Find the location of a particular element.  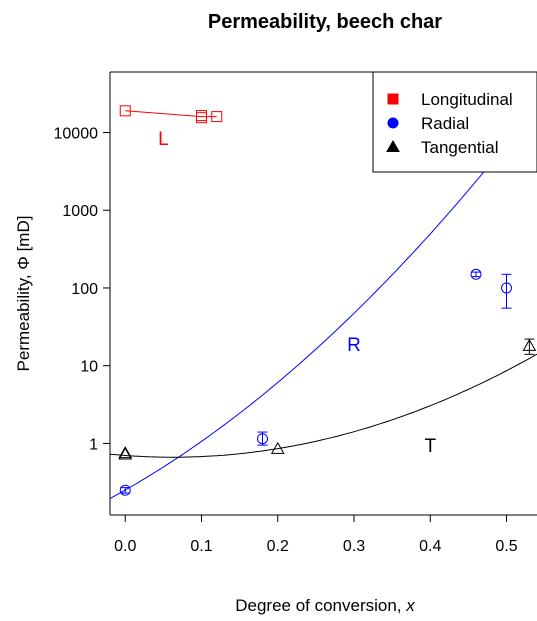

x-tick-label: 0.3 is located at coordinates (354, 546).